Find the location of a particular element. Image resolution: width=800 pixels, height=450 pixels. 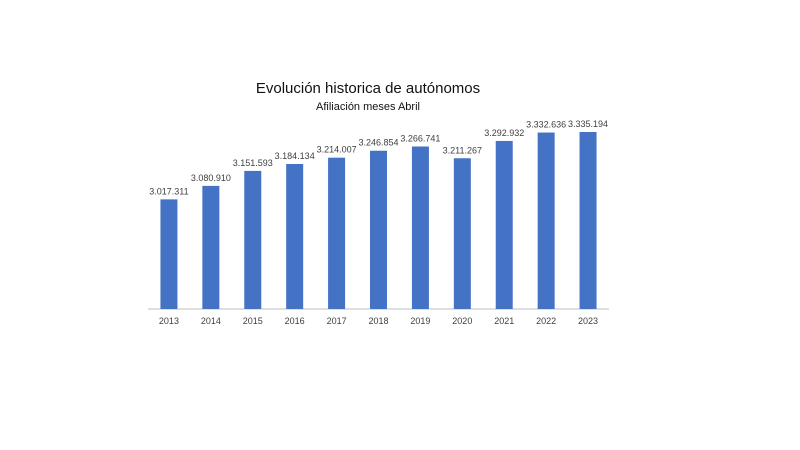

data-label-2013: 3.017.311 is located at coordinates (168, 191).